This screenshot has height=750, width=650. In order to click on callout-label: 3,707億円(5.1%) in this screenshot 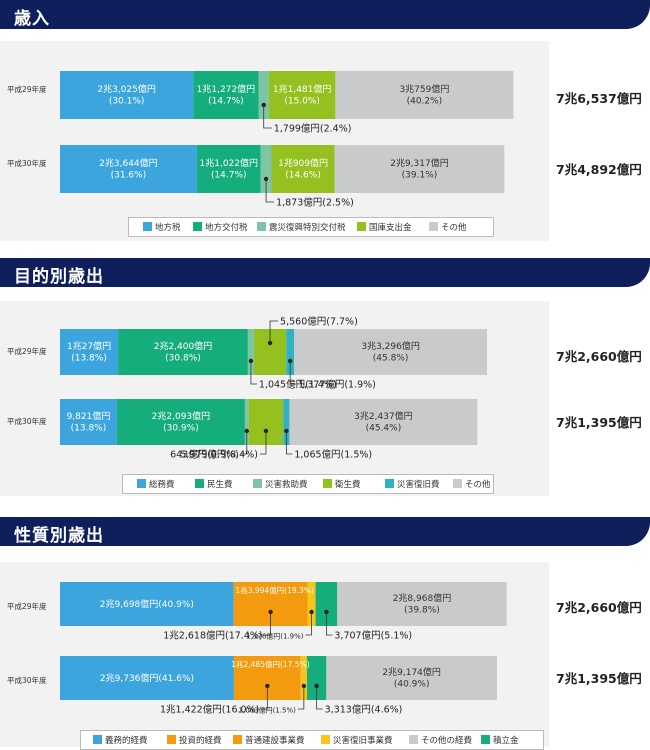, I will do `click(373, 636)`.